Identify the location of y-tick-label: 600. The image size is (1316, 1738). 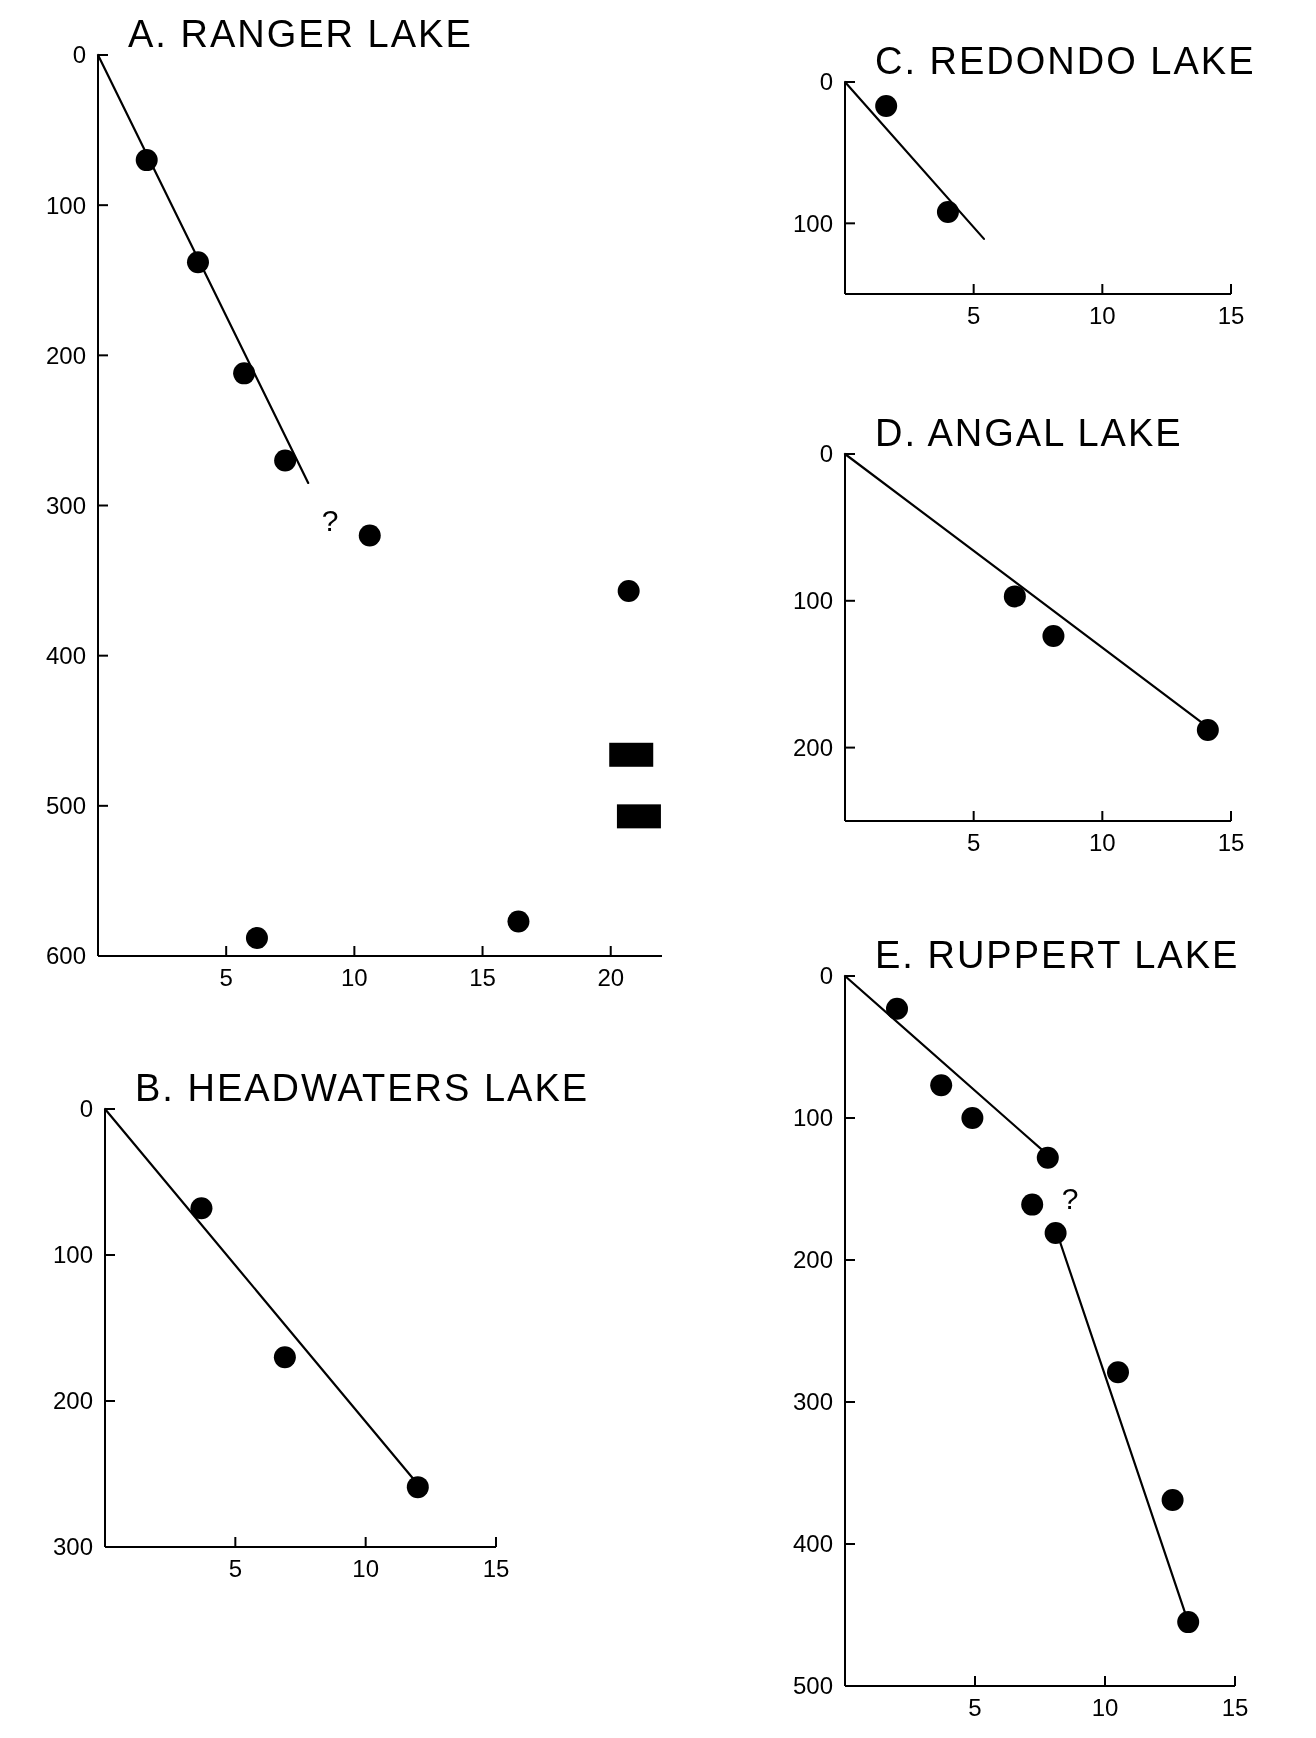
(65, 956).